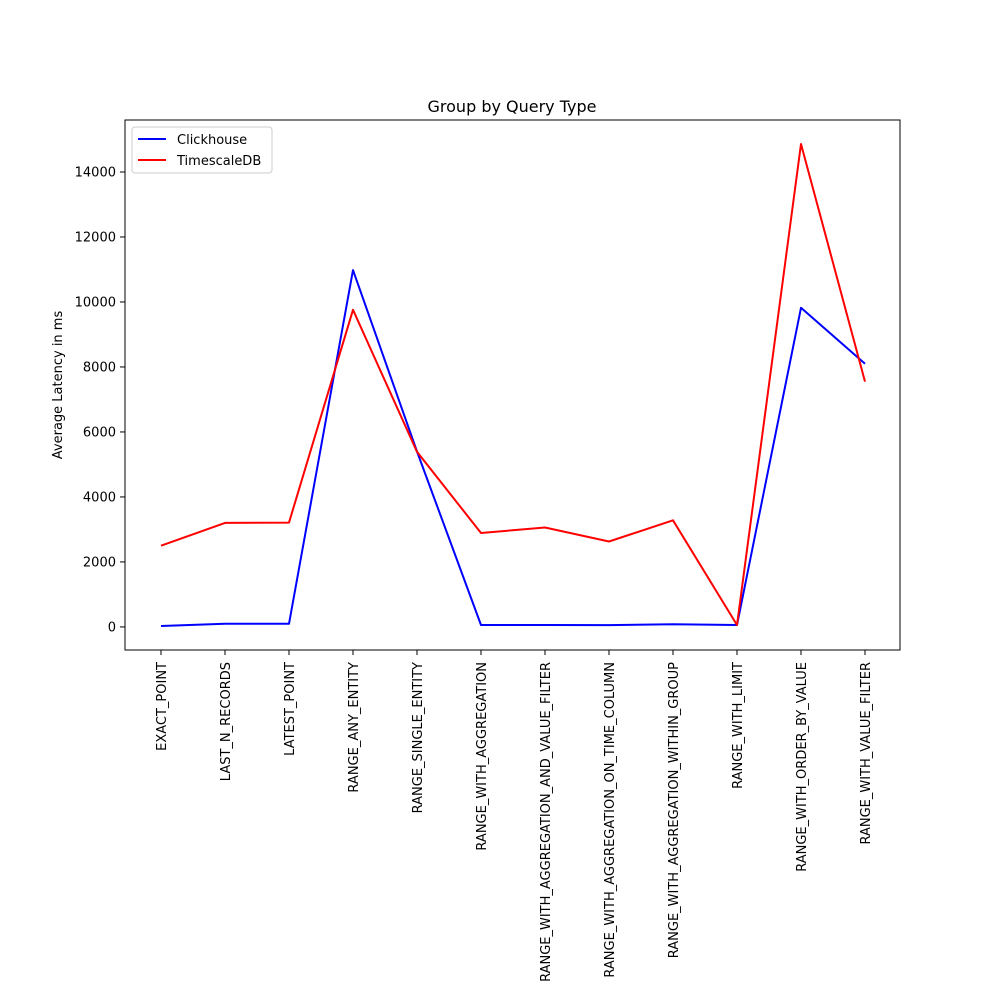 Image resolution: width=1000 pixels, height=1005 pixels. Describe the element at coordinates (95, 172) in the screenshot. I see `y-tick-label: 14000` at that location.